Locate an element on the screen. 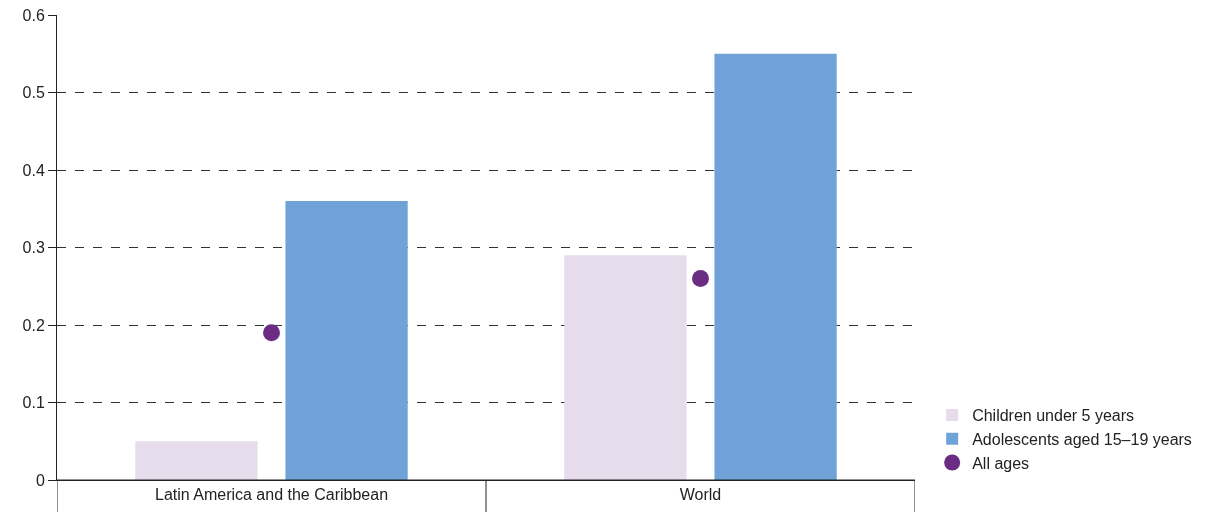  y-tick-label: 0.2 is located at coordinates (33, 325).